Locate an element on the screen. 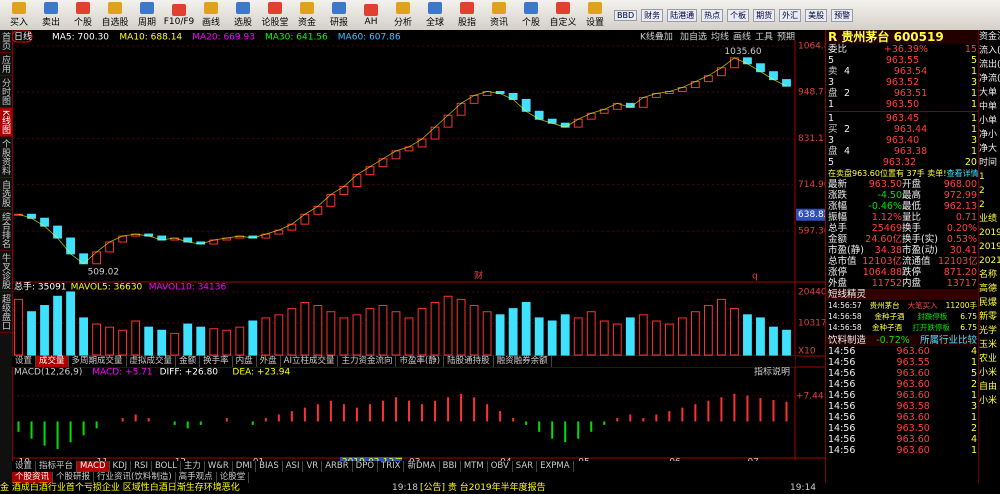 Image resolution: width=1000 pixels, height=494 pixels. toolbar-button: AH is located at coordinates (371, 15).